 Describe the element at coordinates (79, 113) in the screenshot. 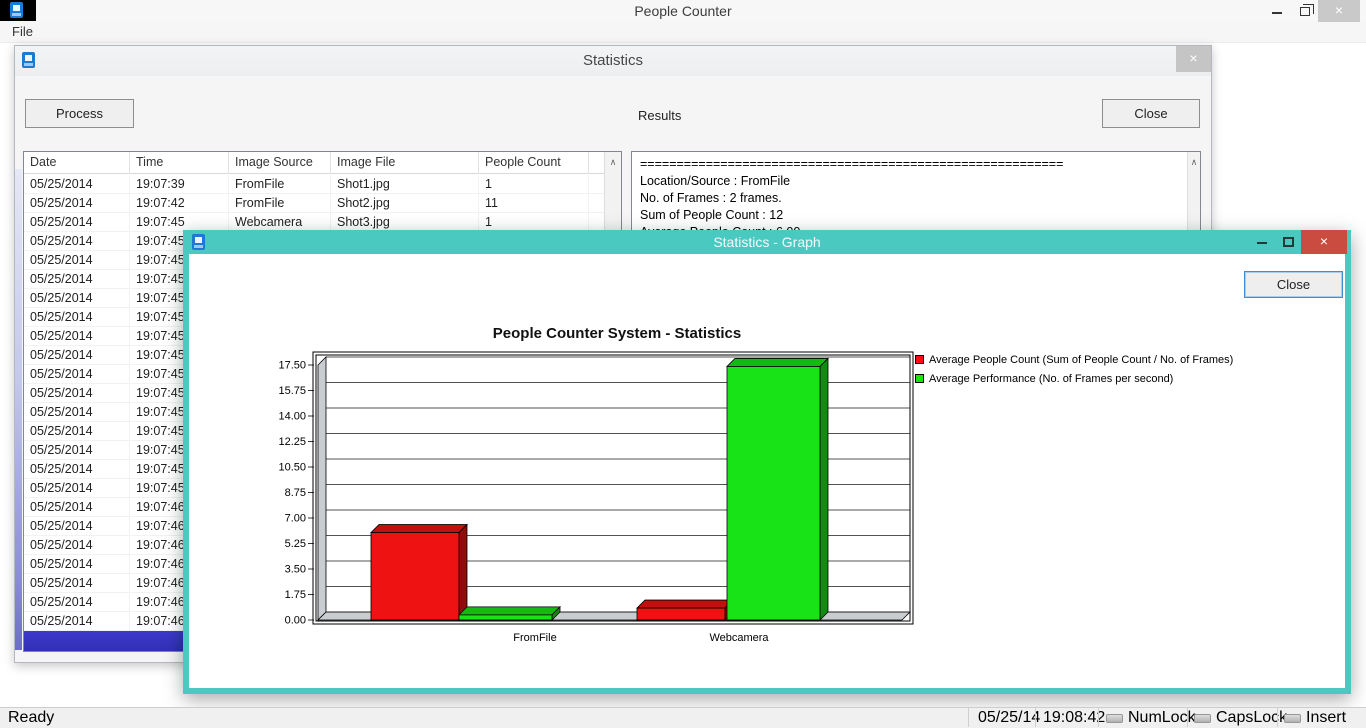

I see `process-button: Process` at that location.